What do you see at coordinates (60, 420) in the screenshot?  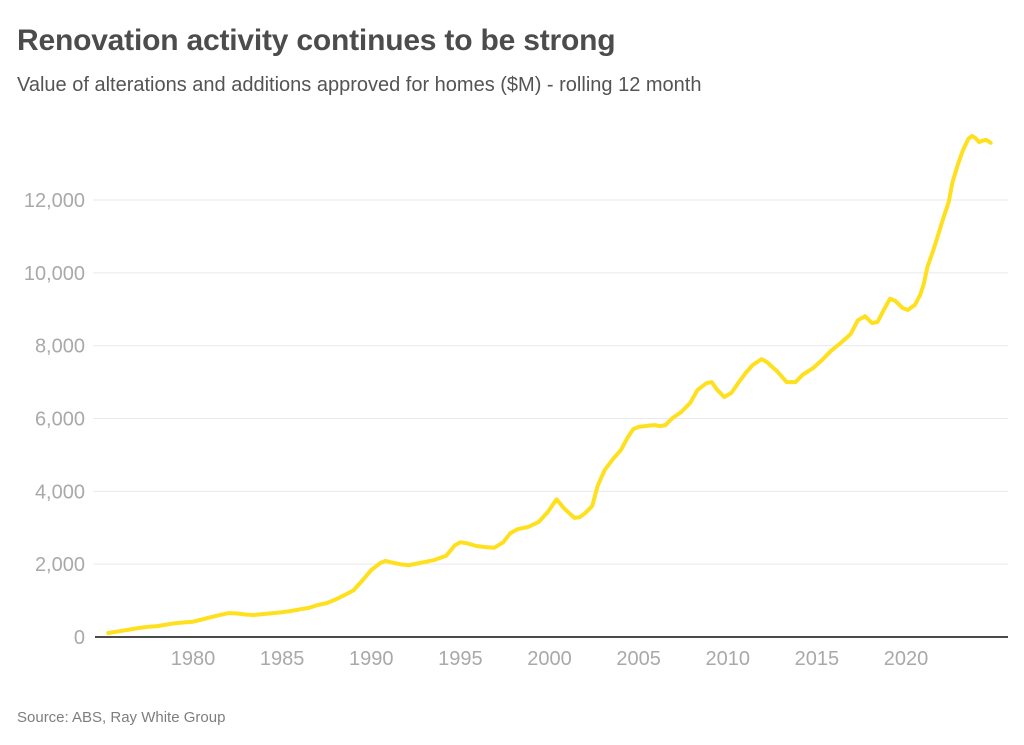 I see `y-tick-label: 6,000` at bounding box center [60, 420].